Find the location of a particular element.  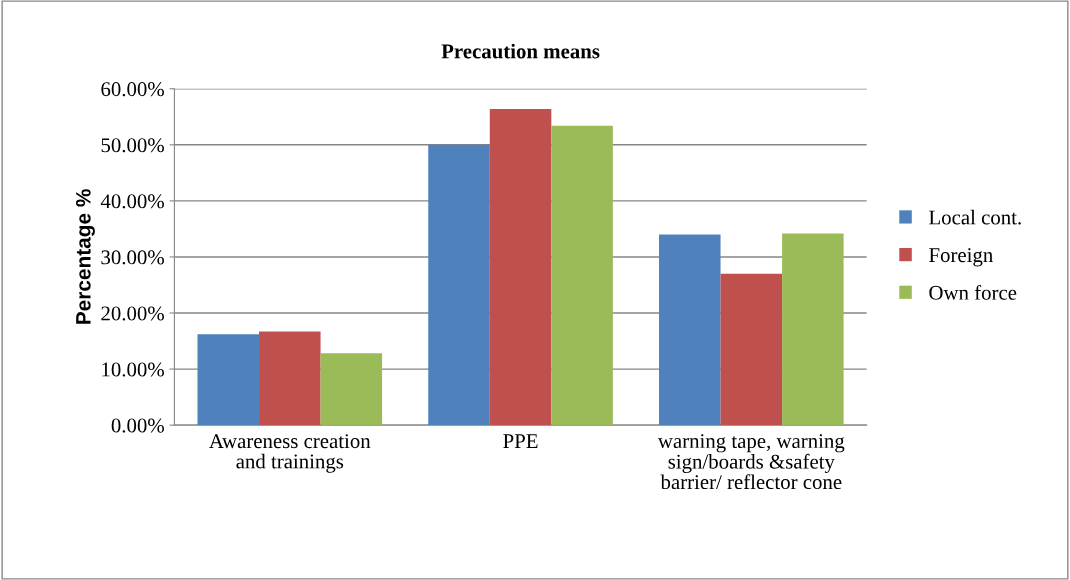

x-tick-label: Awareness creation and trainings is located at coordinates (290, 453).